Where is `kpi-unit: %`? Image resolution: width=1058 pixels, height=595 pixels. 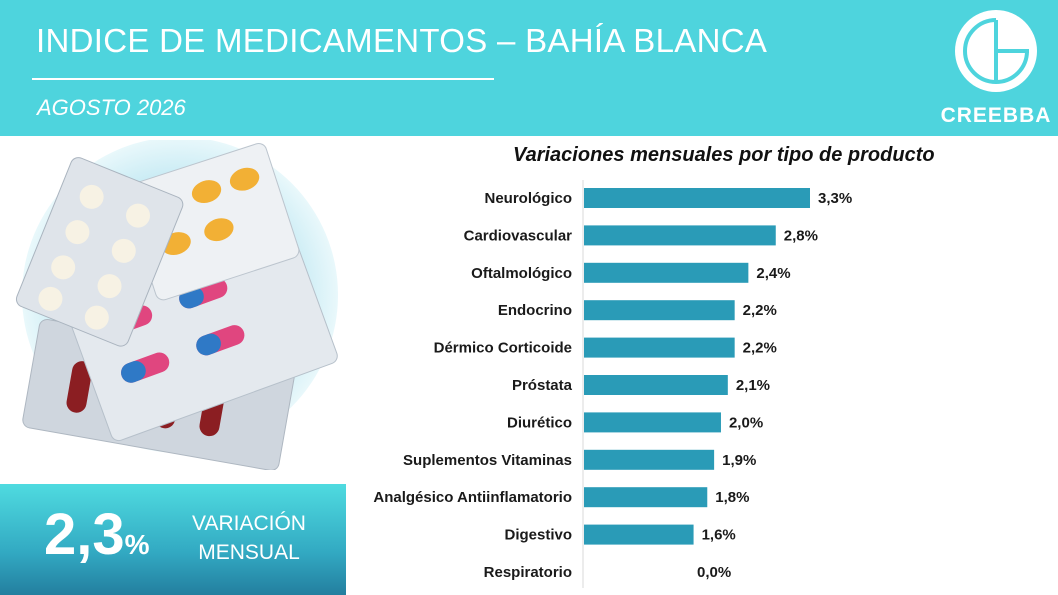
kpi-unit: % is located at coordinates (137, 544).